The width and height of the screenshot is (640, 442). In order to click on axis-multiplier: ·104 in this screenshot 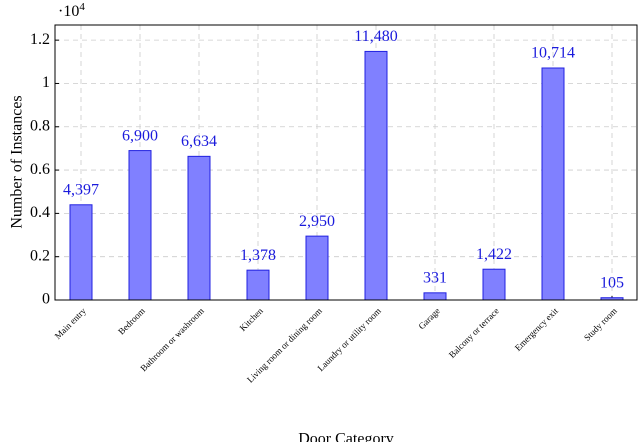, I will do `click(71, 10)`.